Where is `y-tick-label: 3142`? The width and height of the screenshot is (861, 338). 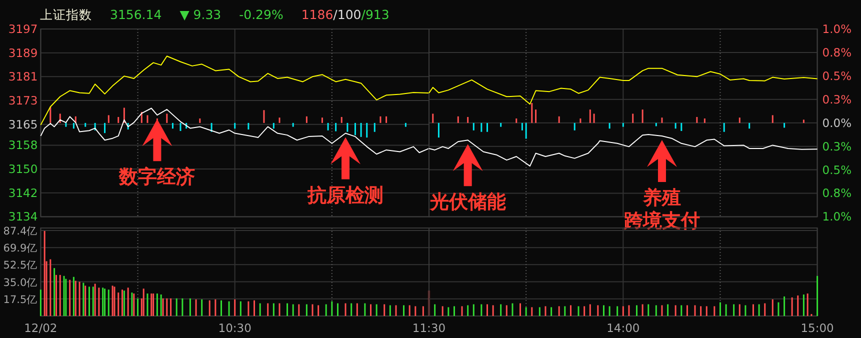 y-tick-label: 3142 is located at coordinates (23, 193).